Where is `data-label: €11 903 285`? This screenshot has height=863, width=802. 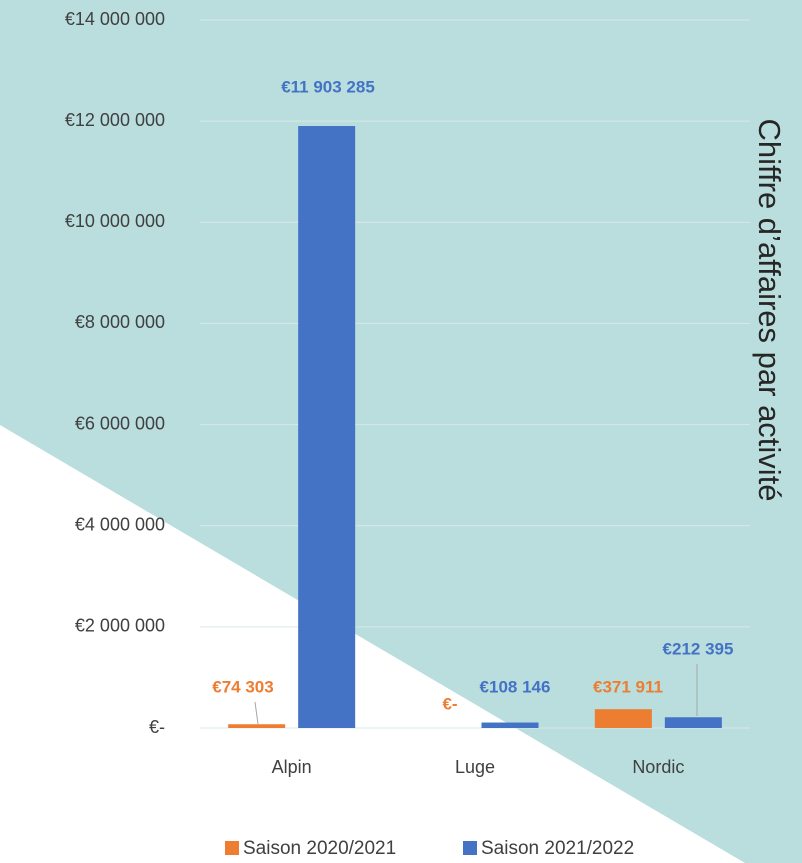 data-label: €11 903 285 is located at coordinates (328, 86).